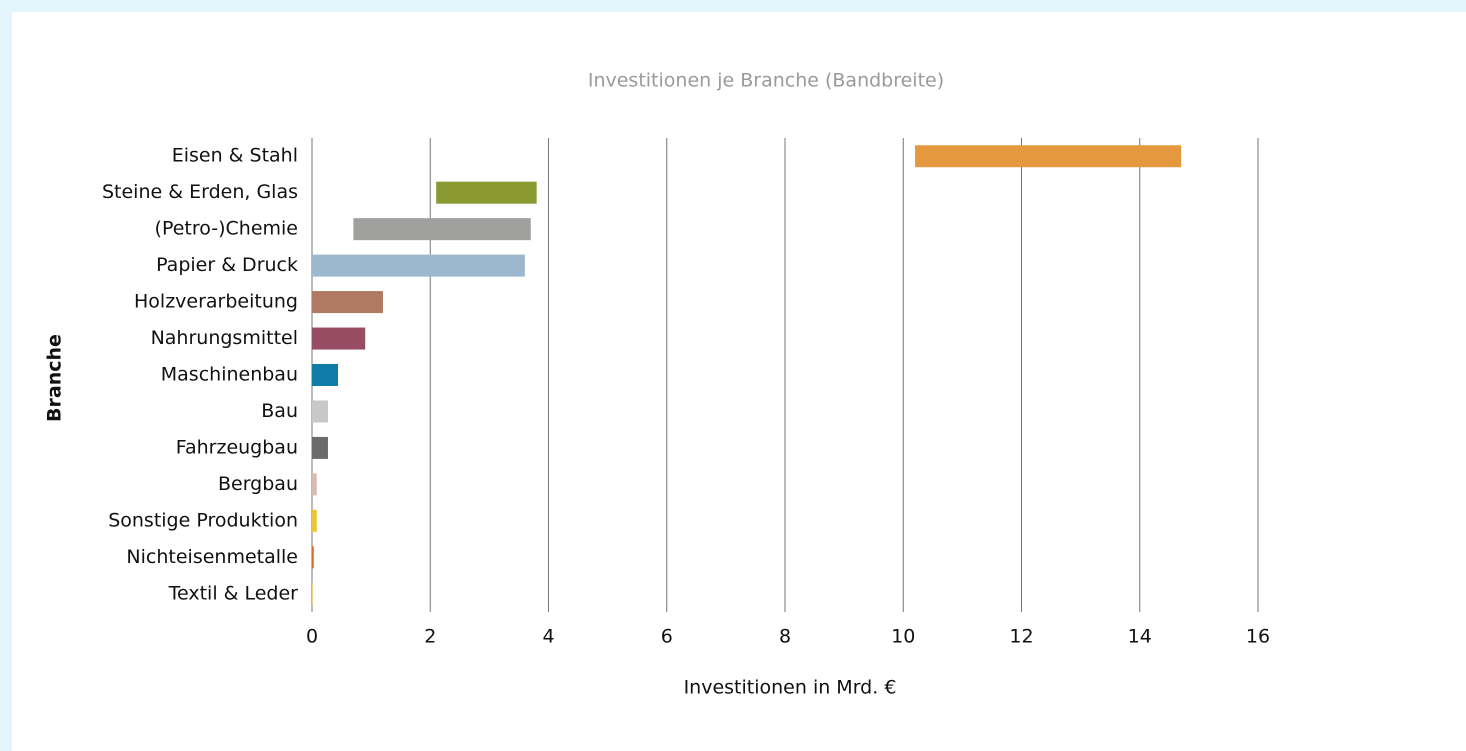 This screenshot has width=1466, height=751. What do you see at coordinates (226, 229) in the screenshot?
I see `y-tick-label: (Petro-)Chemie` at bounding box center [226, 229].